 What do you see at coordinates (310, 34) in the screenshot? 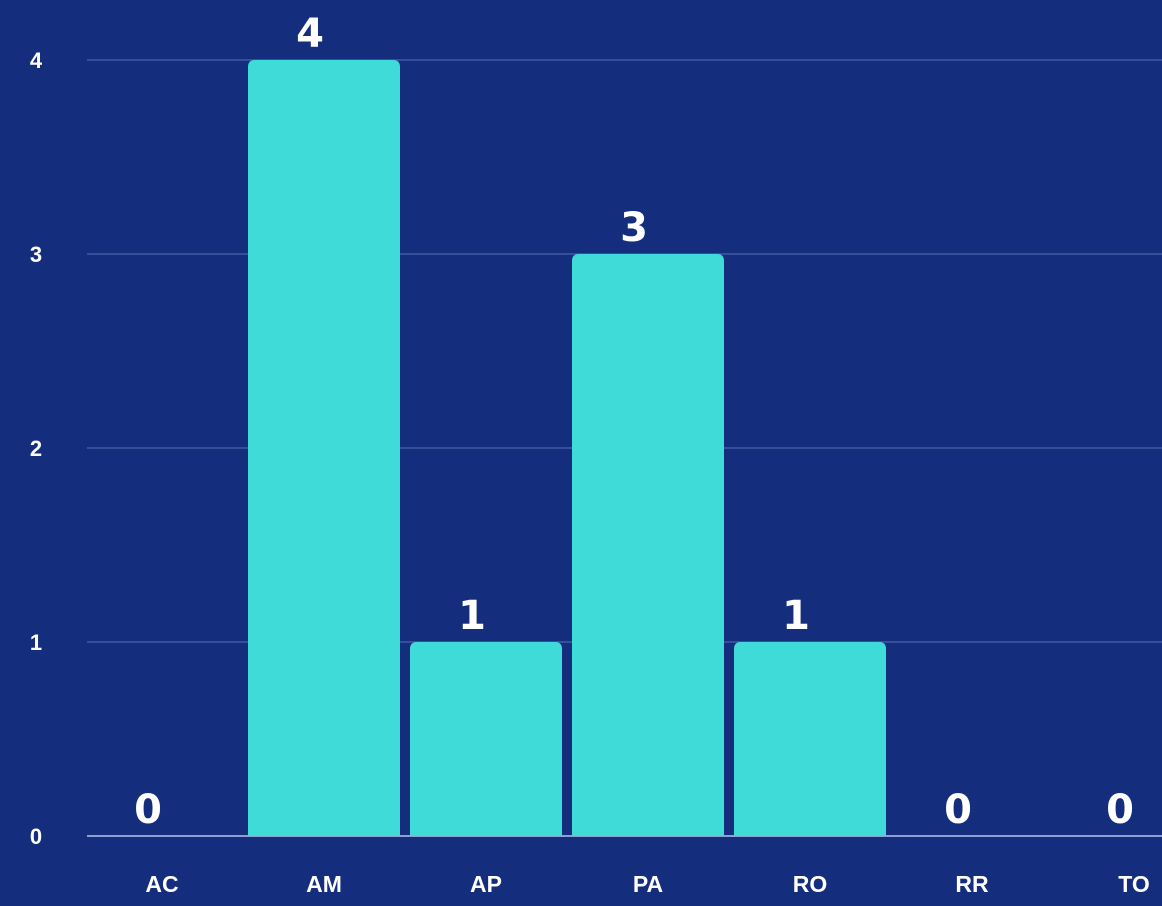
I see `value-label: 4` at bounding box center [310, 34].